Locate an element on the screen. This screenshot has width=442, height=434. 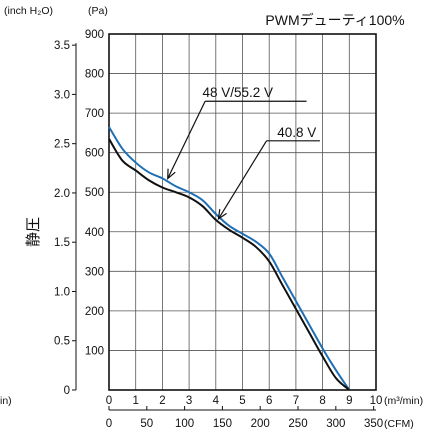
chart-title: PWMデューティ100% is located at coordinates (334, 20).